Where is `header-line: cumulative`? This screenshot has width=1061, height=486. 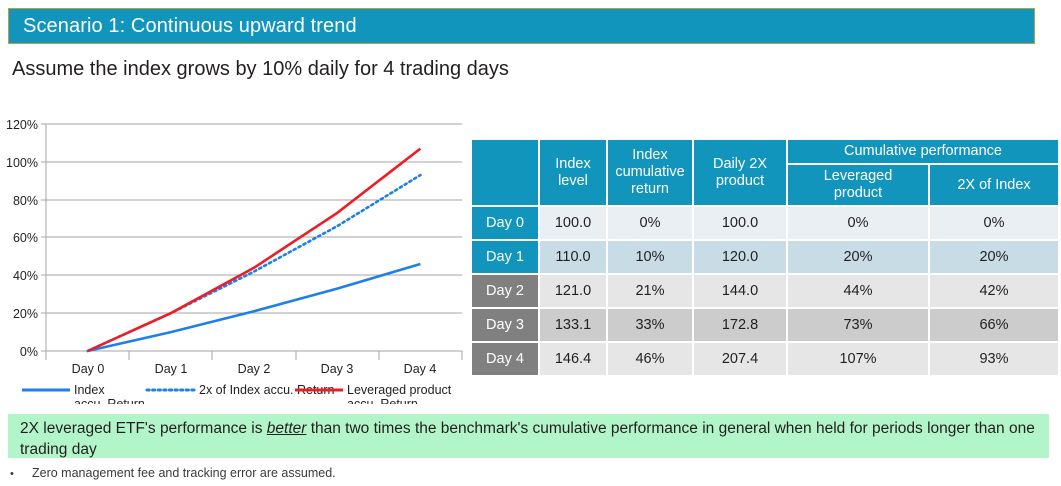 header-line: cumulative is located at coordinates (650, 172).